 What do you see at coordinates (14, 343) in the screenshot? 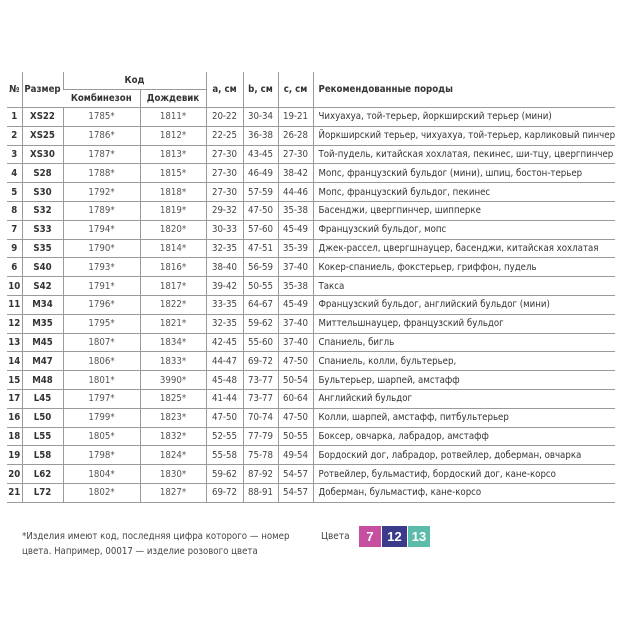
I see `cell-row-num: 13` at bounding box center [14, 343].